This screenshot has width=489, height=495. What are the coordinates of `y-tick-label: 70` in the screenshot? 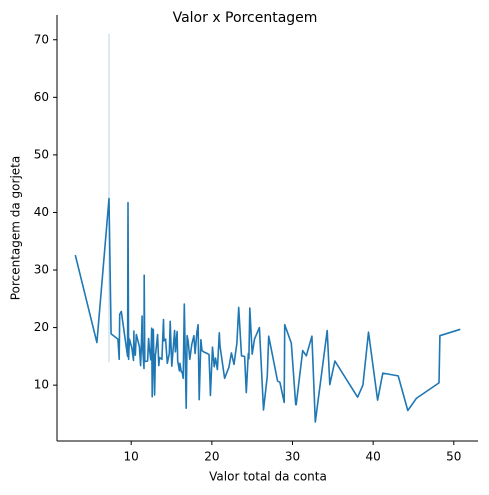 It's located at (41, 39).